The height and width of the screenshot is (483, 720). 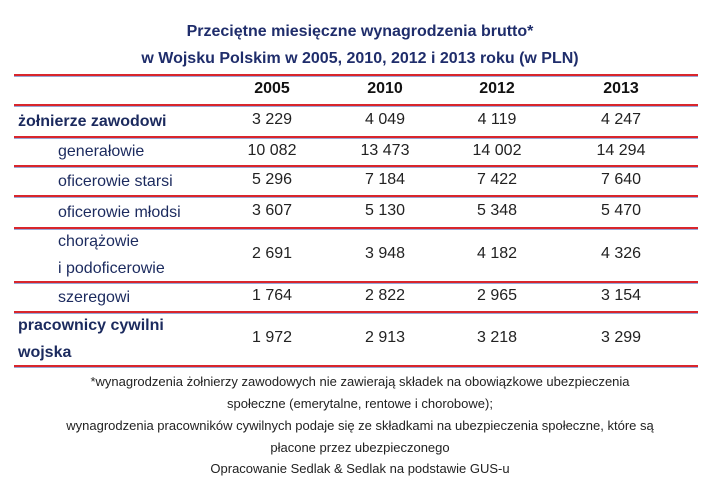 I want to click on row-label: chorążowie, so click(x=98, y=241).